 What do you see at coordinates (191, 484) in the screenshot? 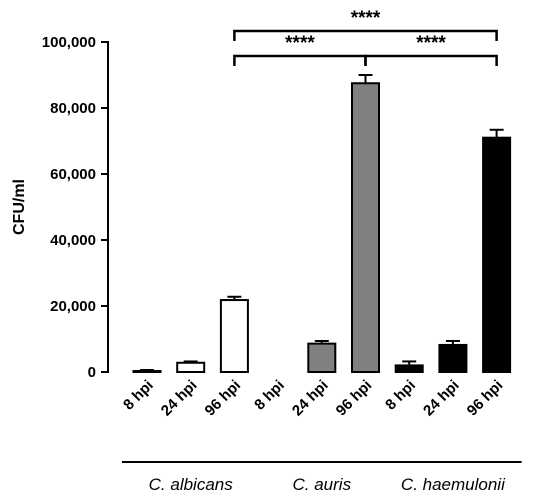
I see `group-label: C. albicans` at bounding box center [191, 484].